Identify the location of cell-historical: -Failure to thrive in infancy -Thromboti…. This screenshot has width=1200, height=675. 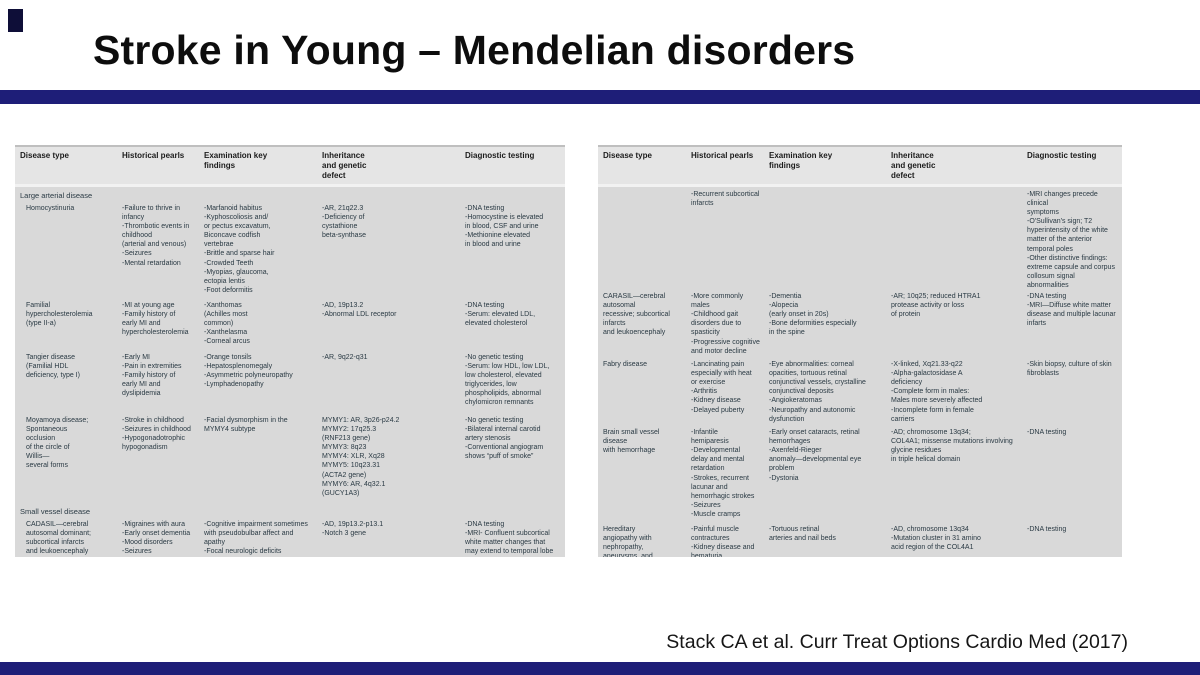
(156, 236).